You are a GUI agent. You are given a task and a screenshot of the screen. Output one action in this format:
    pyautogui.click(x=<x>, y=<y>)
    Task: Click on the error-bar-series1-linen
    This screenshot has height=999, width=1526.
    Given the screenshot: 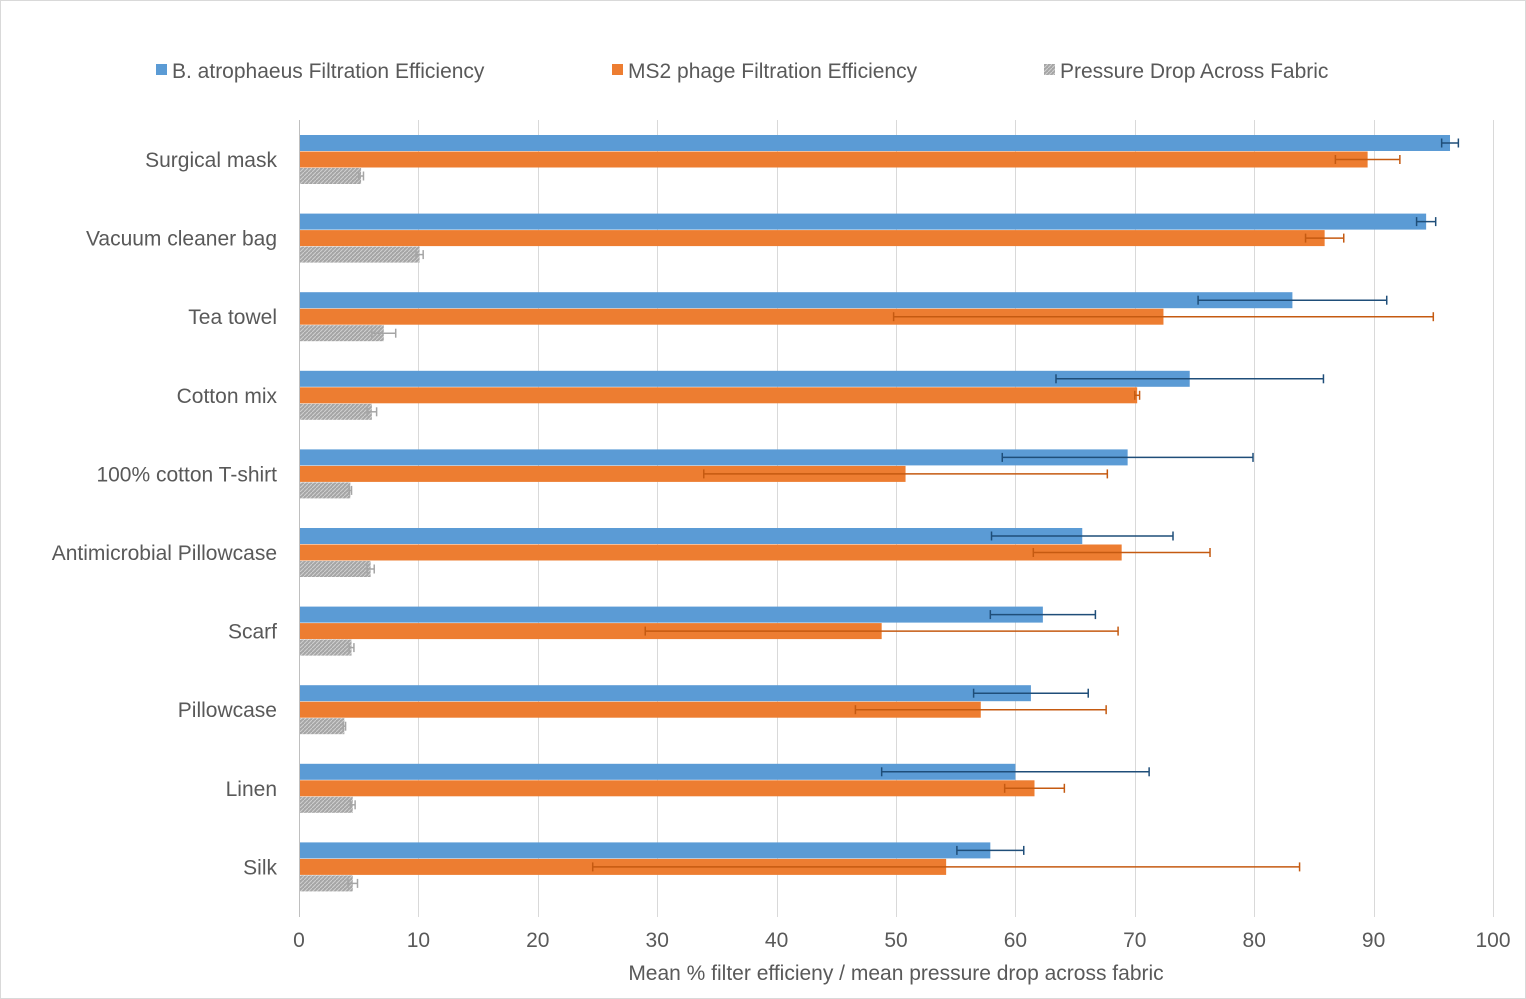 What is the action you would take?
    pyautogui.click(x=1015, y=772)
    